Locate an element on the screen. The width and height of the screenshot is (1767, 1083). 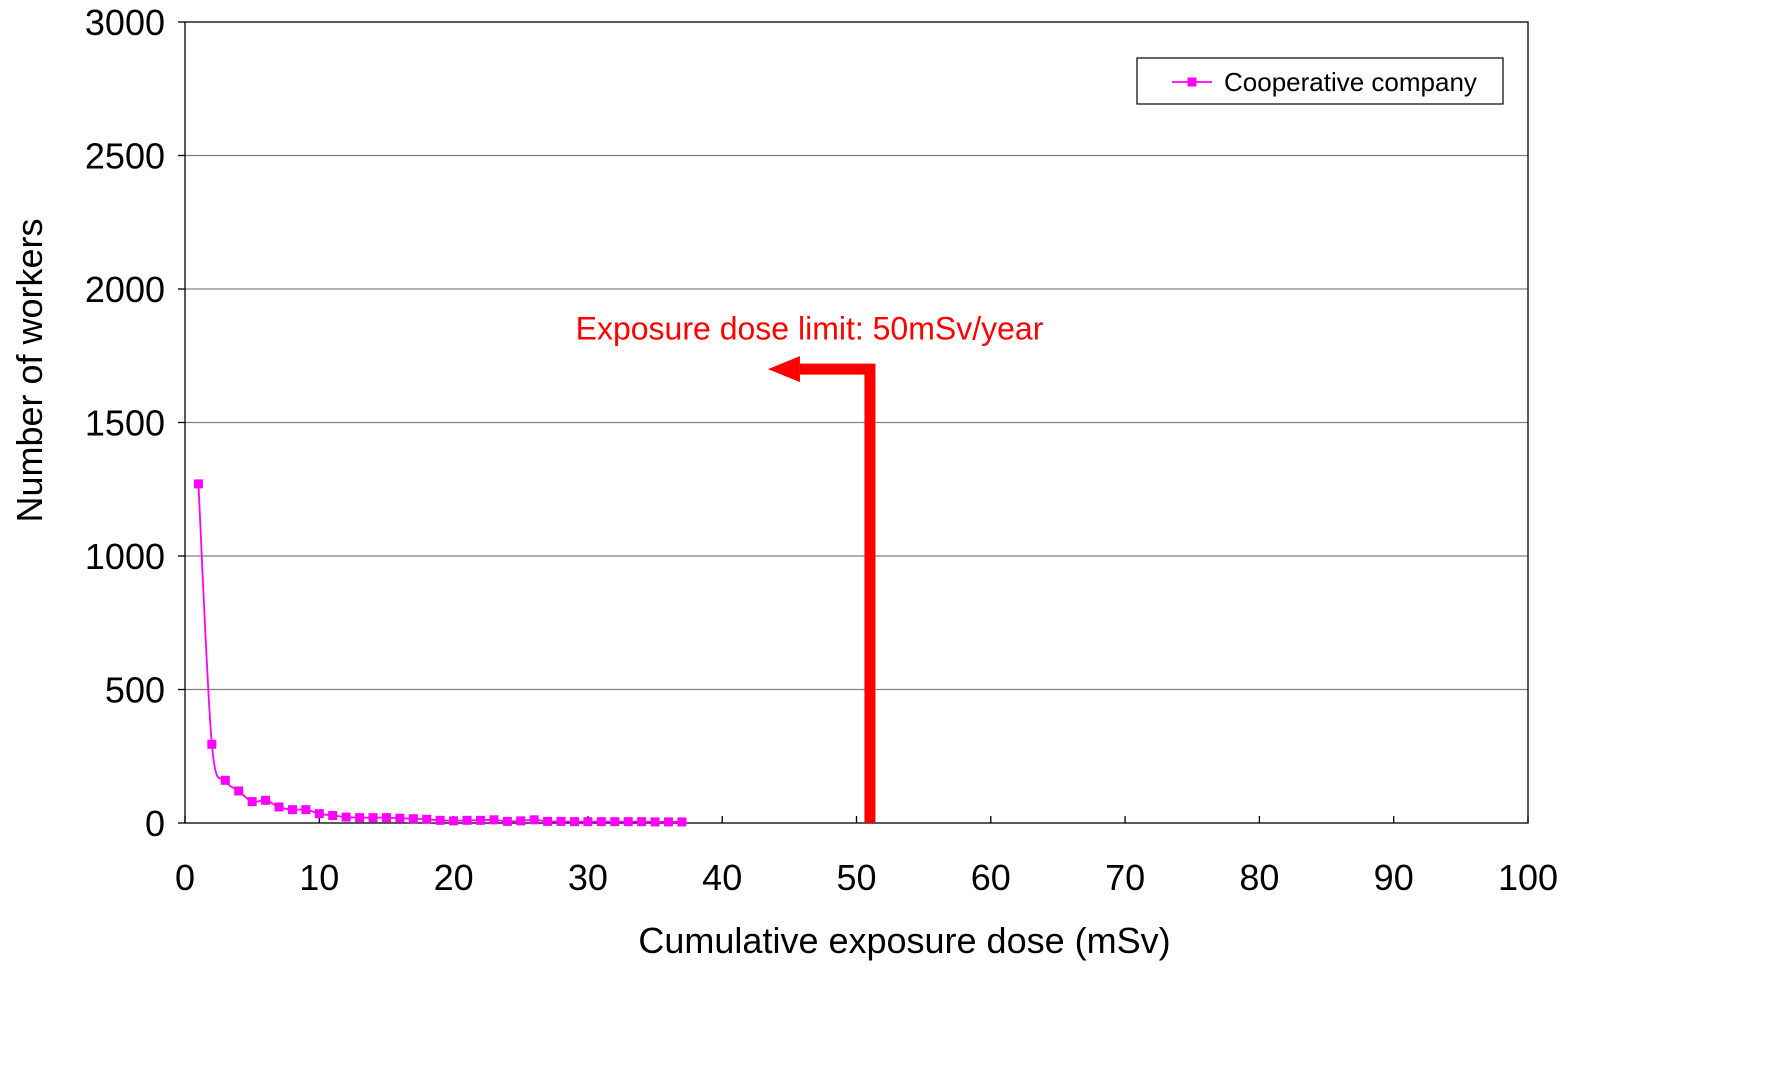
legend-marker-swatch is located at coordinates (1192, 82).